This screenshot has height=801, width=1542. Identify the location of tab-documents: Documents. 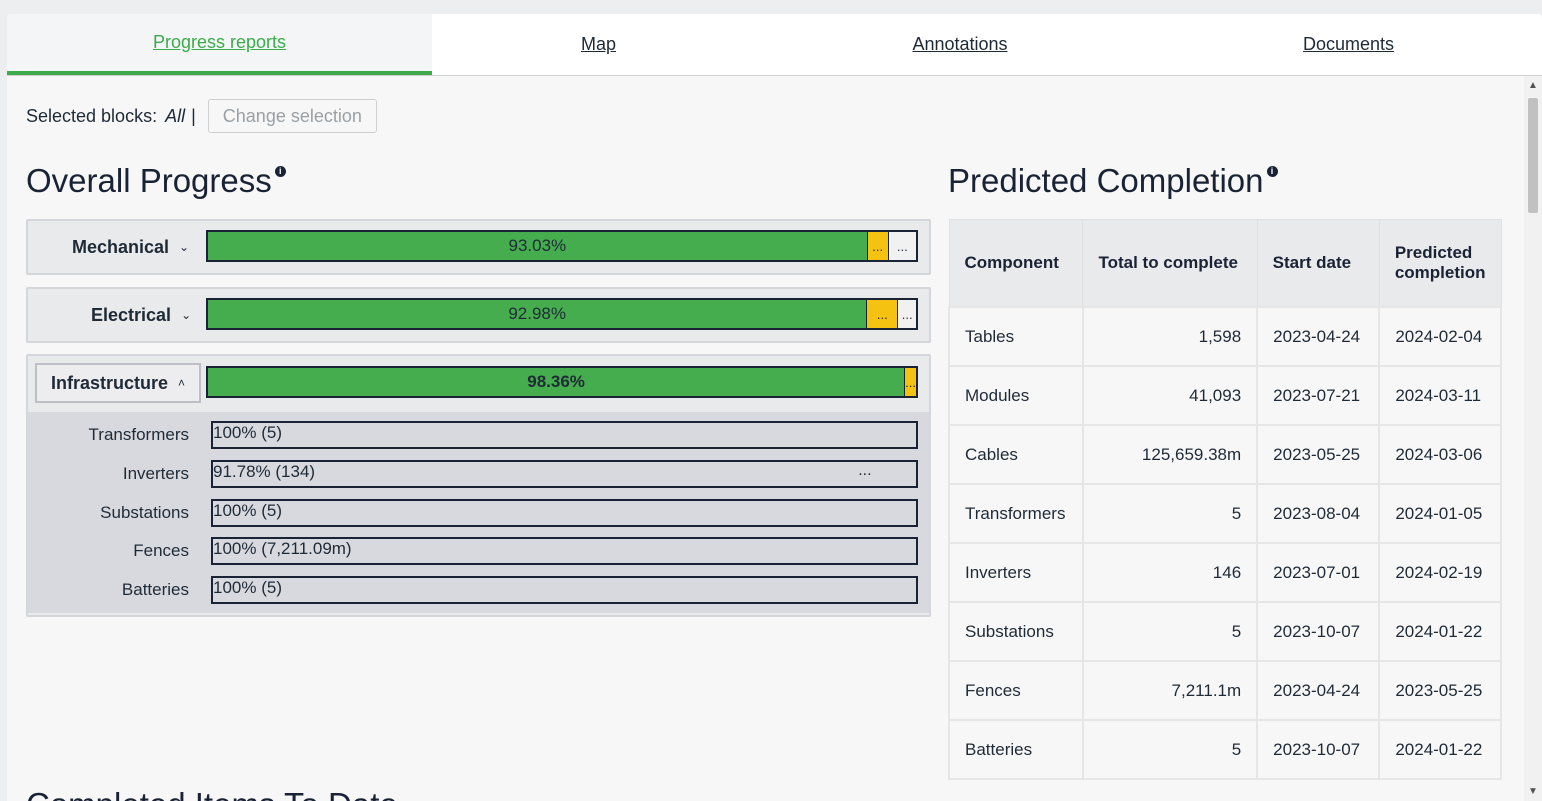
(1348, 44).